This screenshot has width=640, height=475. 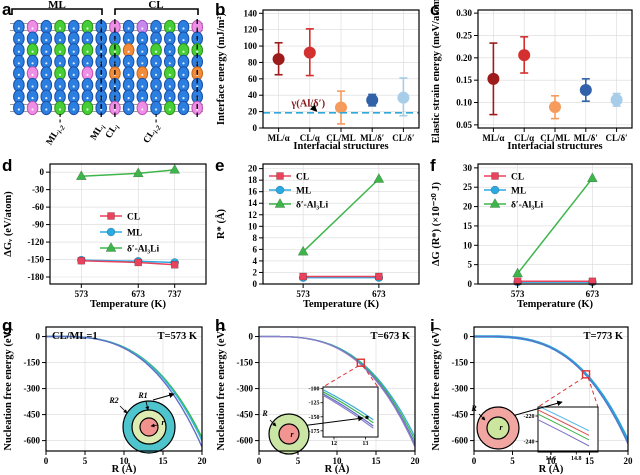 I want to click on svg-text: -100, so click(x=314, y=390).